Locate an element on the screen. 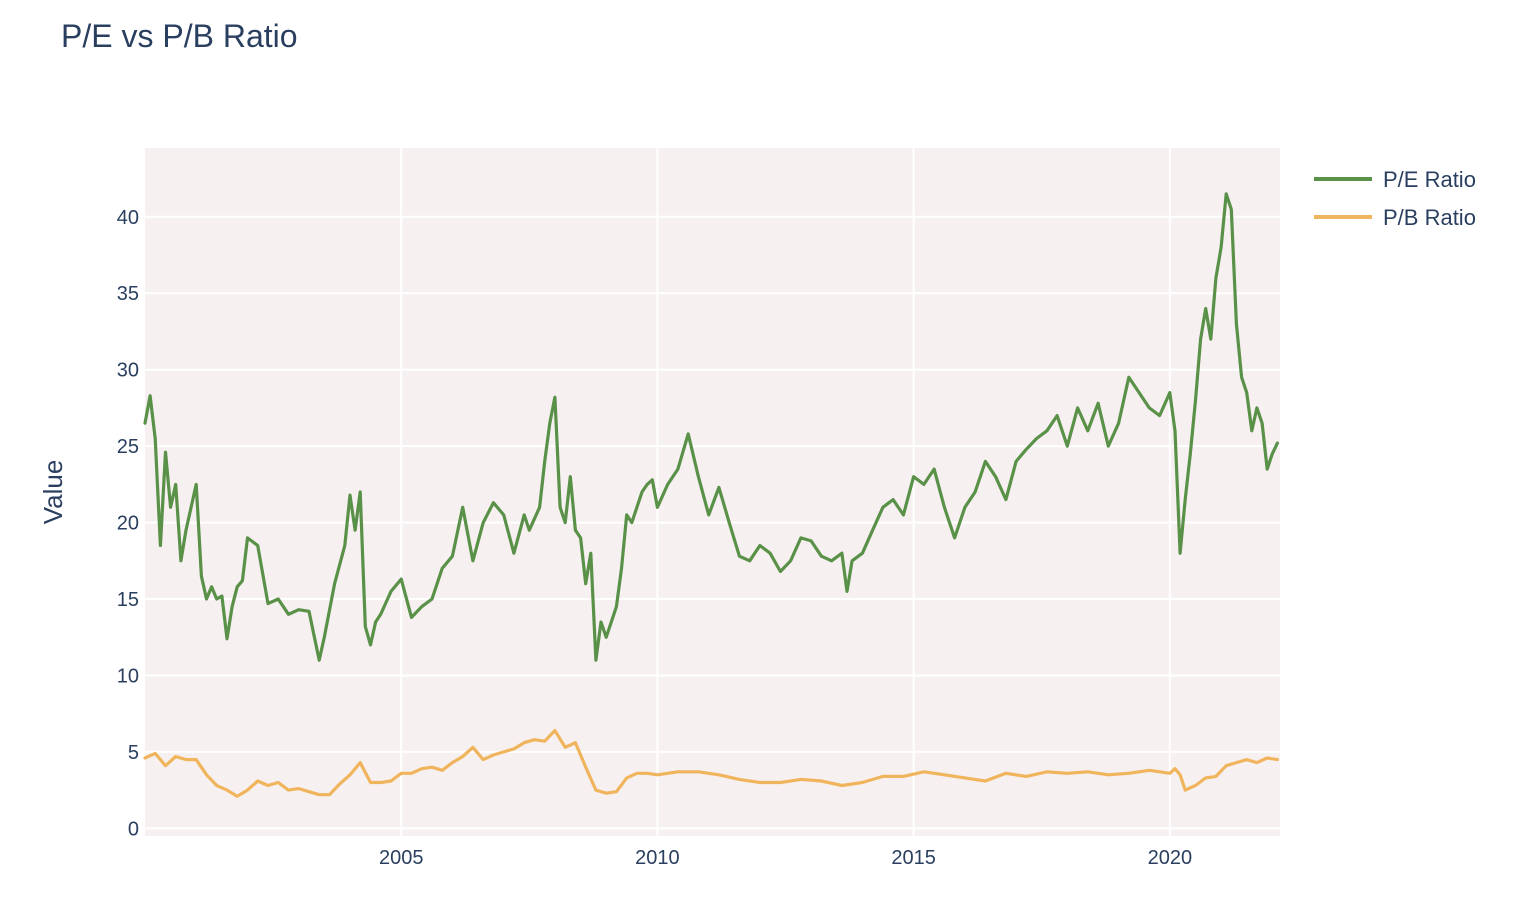 The height and width of the screenshot is (906, 1522). legend: P/E Ratio P/B Ratio is located at coordinates (1395, 198).